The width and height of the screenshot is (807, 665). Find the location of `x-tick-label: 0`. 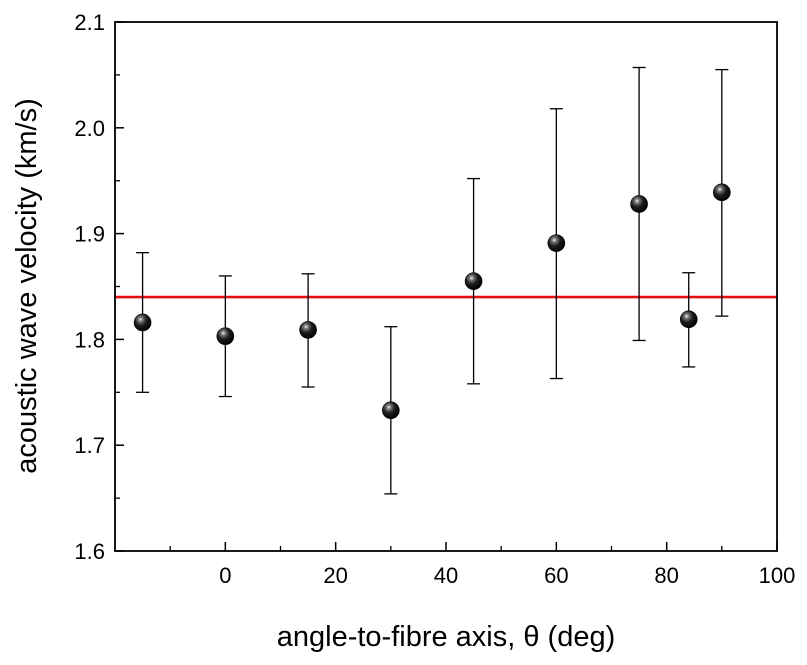

x-tick-label: 0 is located at coordinates (225, 575).